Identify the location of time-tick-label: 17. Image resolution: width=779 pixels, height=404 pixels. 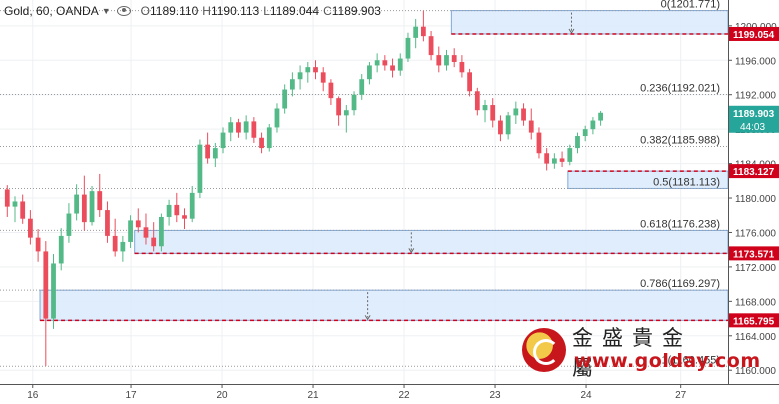
(131, 395).